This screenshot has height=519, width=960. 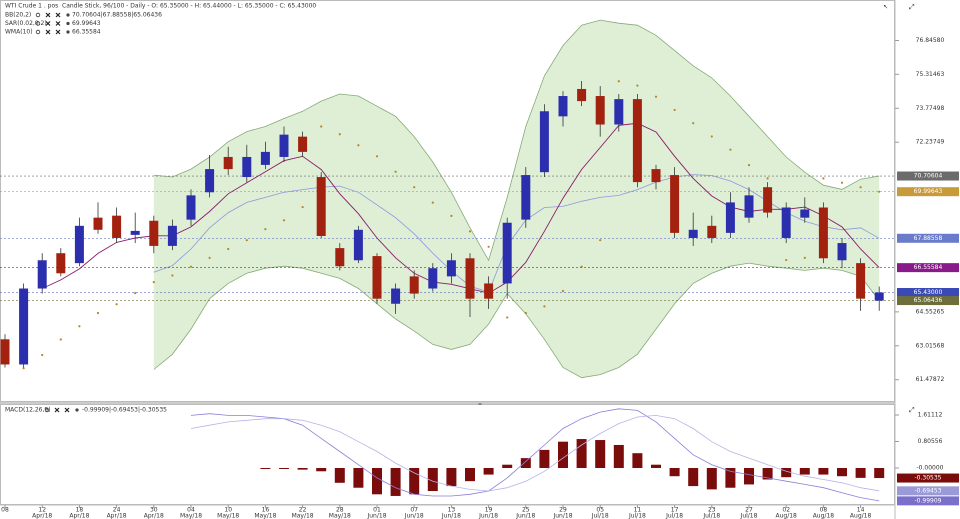 I want to click on y-tick-label: 1.61112, so click(x=930, y=414).